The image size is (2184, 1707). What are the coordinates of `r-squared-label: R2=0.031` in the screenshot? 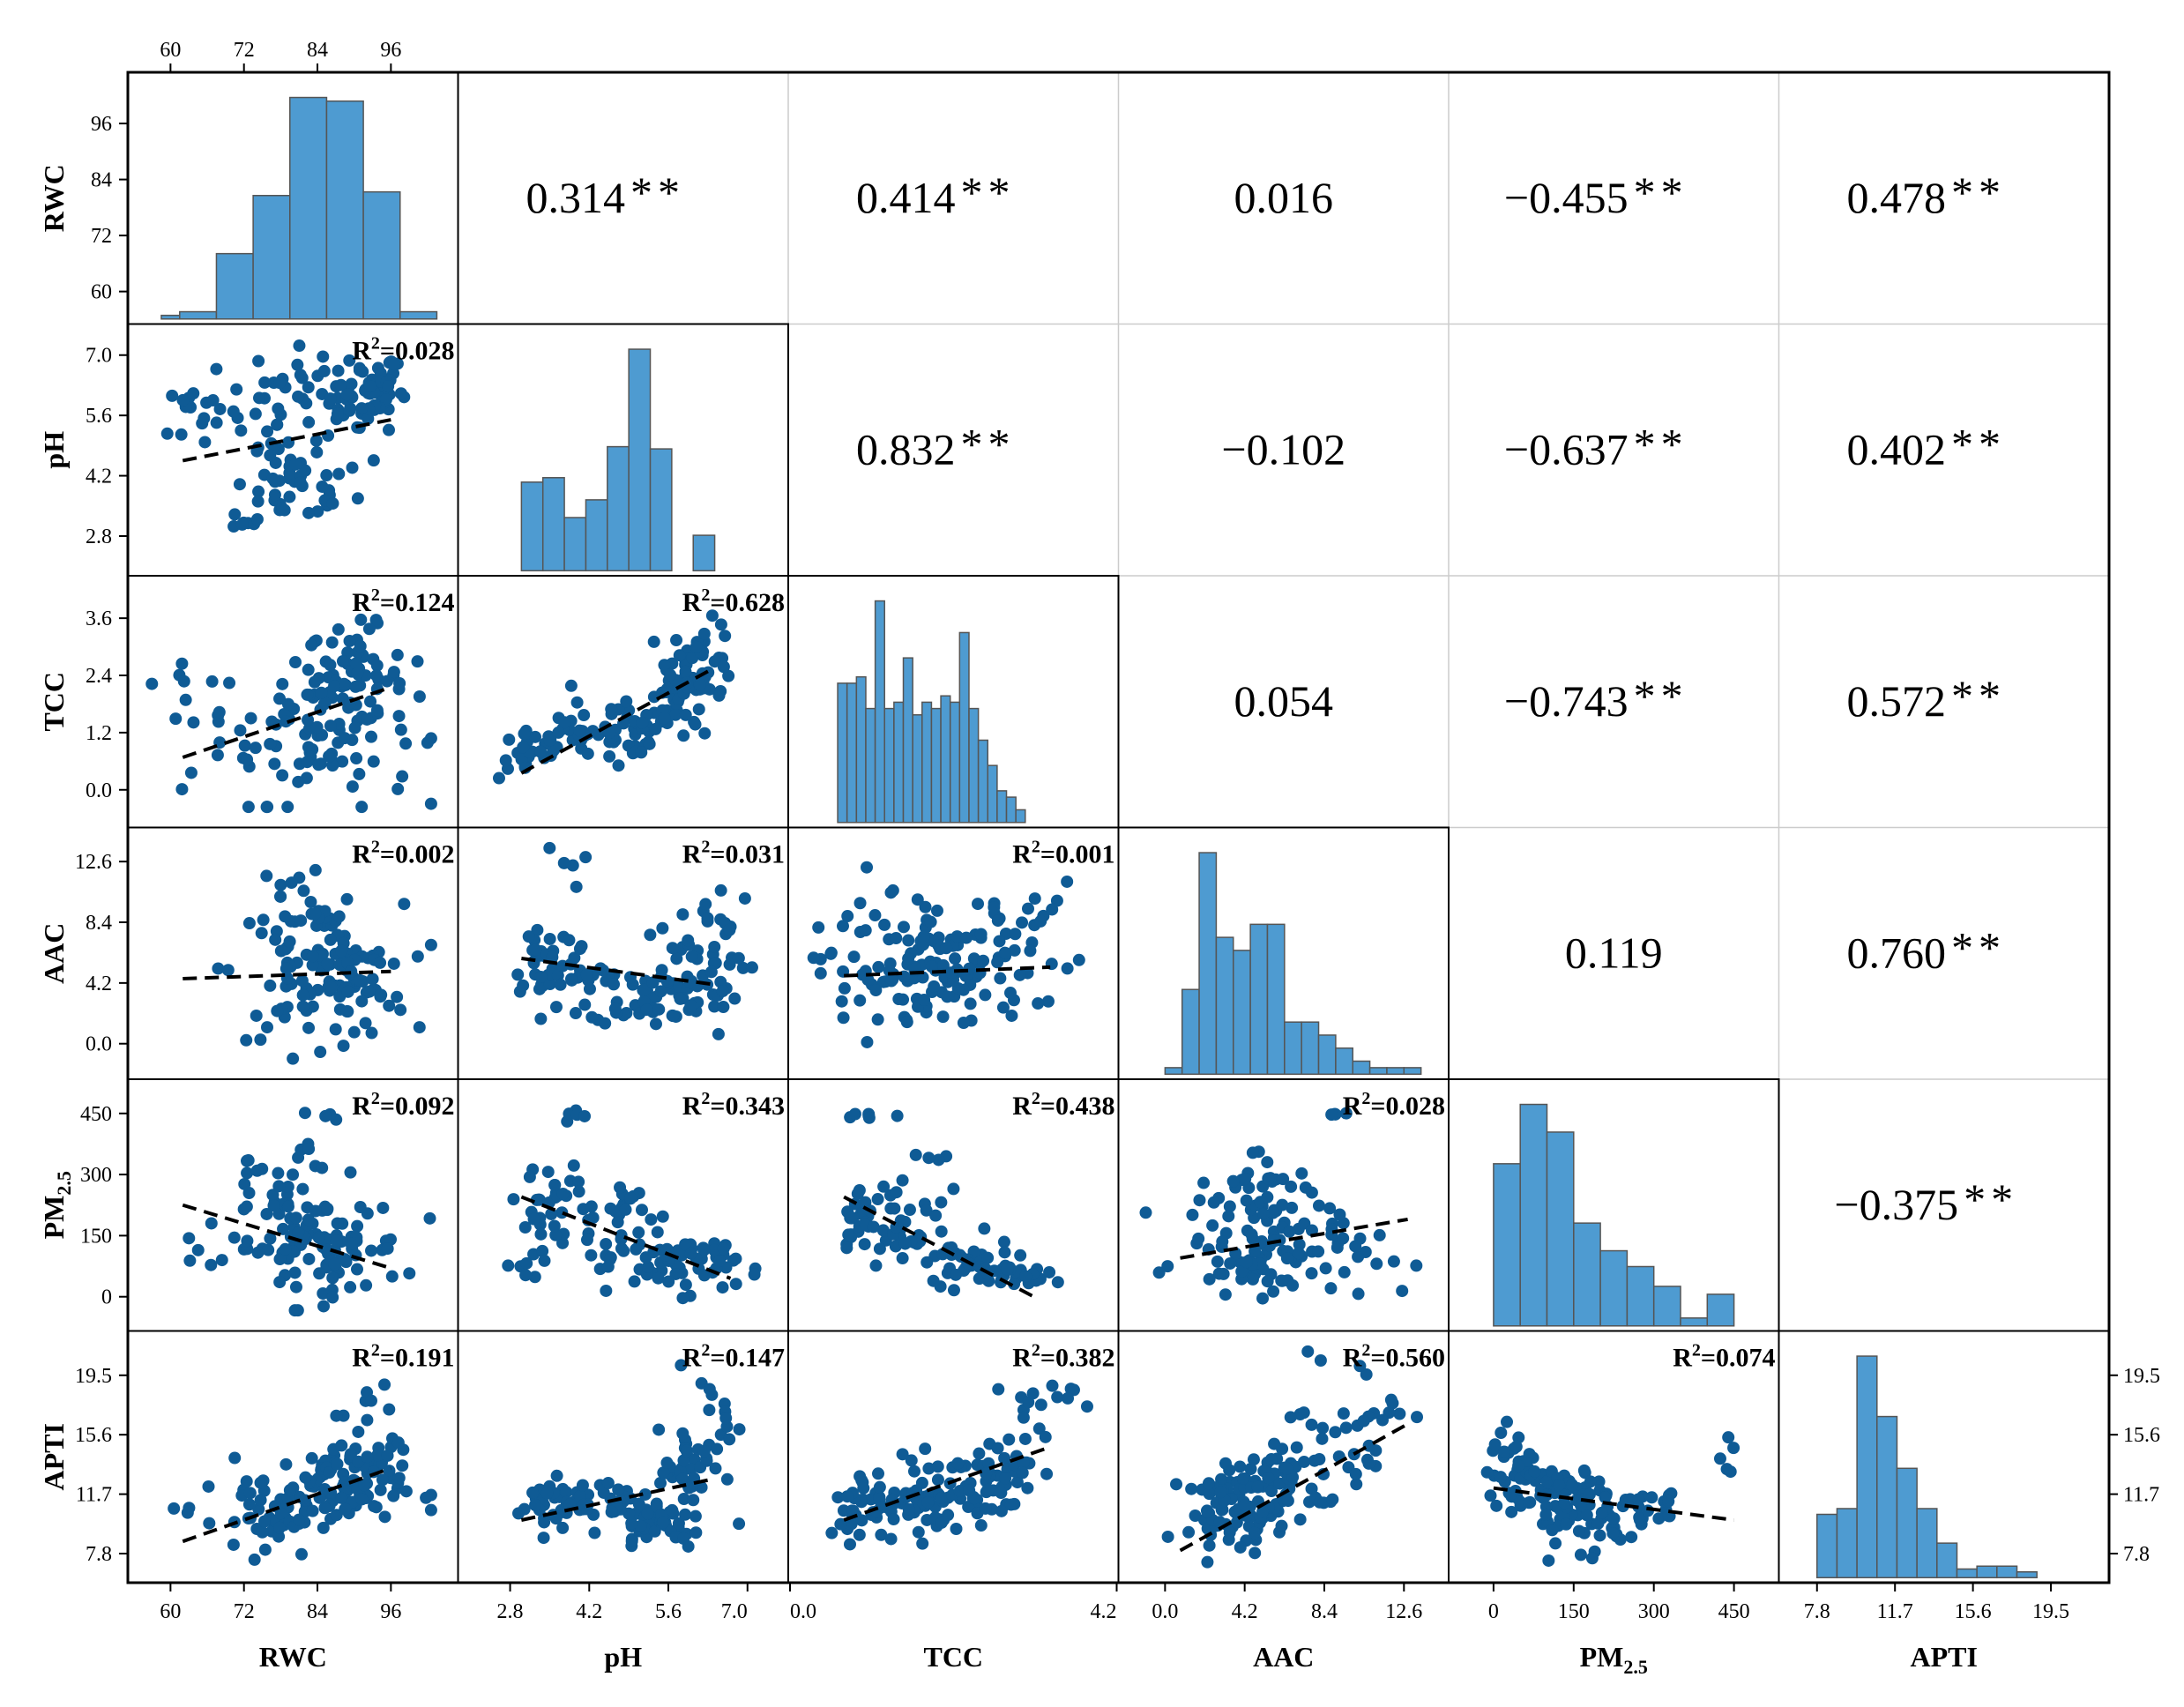 It's located at (733, 853).